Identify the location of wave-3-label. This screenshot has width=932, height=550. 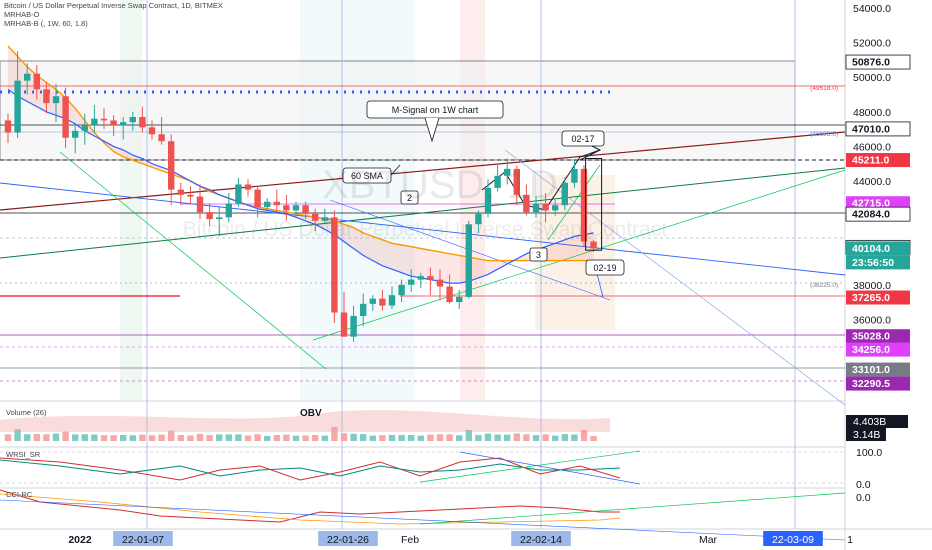
(538, 254).